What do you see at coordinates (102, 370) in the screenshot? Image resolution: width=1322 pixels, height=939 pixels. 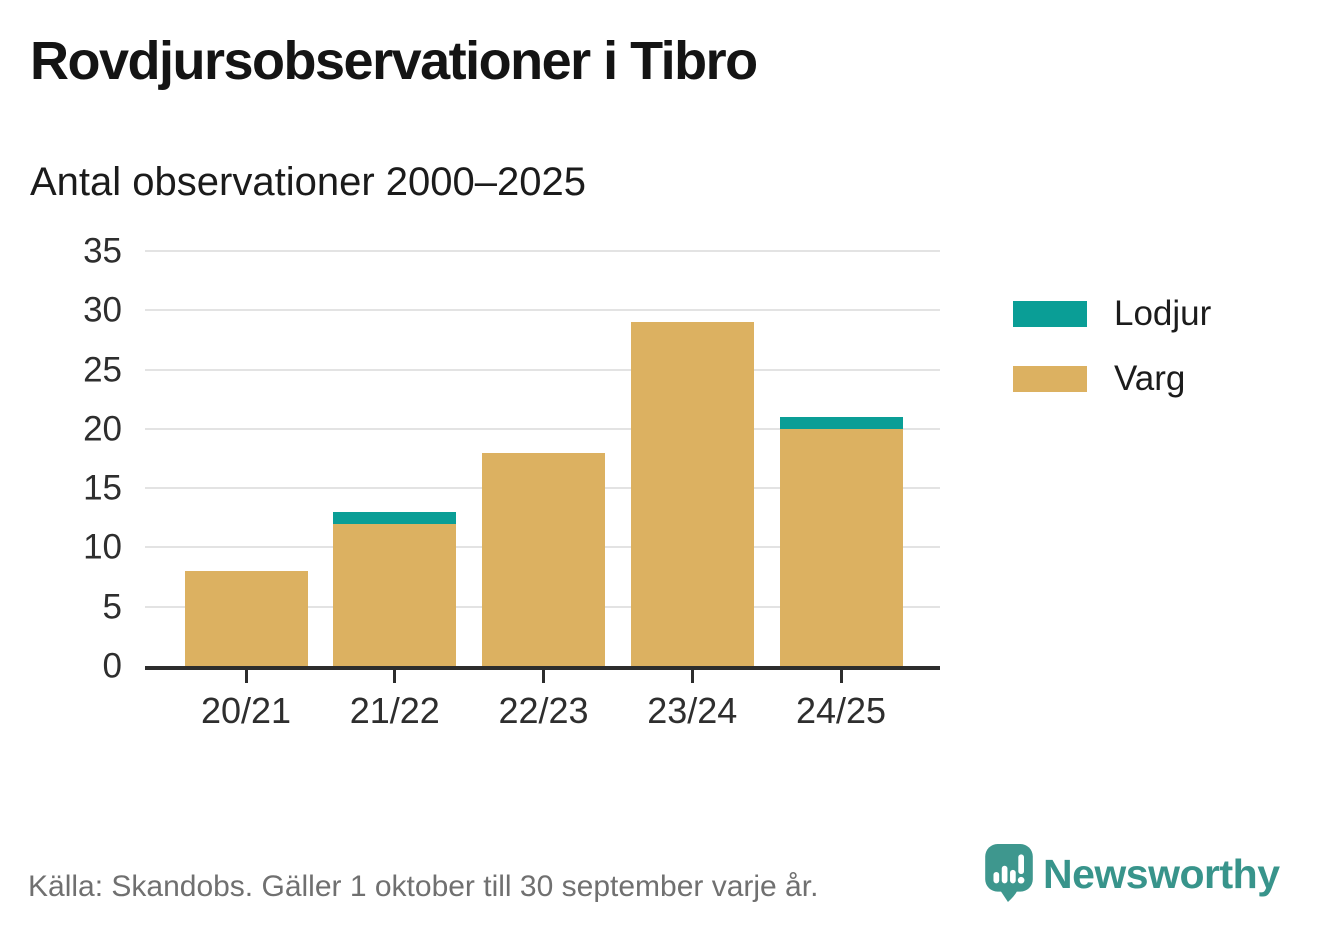 I see `y-tick-label-25: 25` at bounding box center [102, 370].